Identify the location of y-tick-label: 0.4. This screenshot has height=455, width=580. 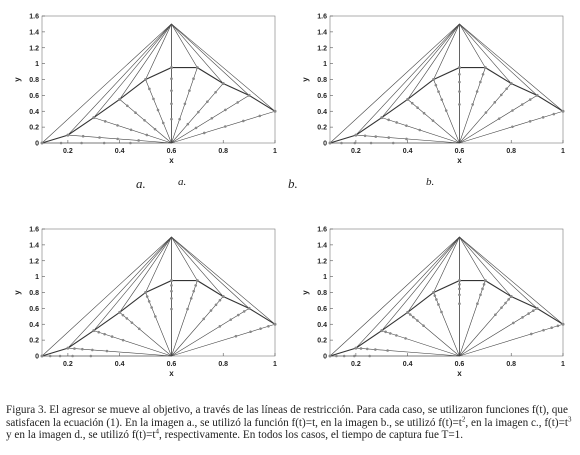
(322, 112).